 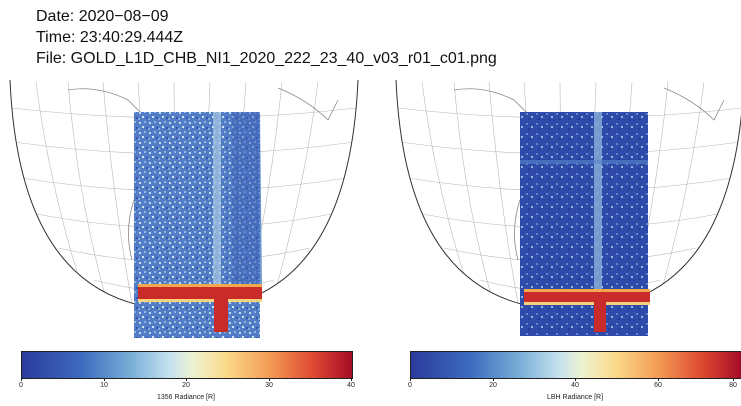 I want to click on date-text: Date: 2020−08−09, so click(x=102, y=16).